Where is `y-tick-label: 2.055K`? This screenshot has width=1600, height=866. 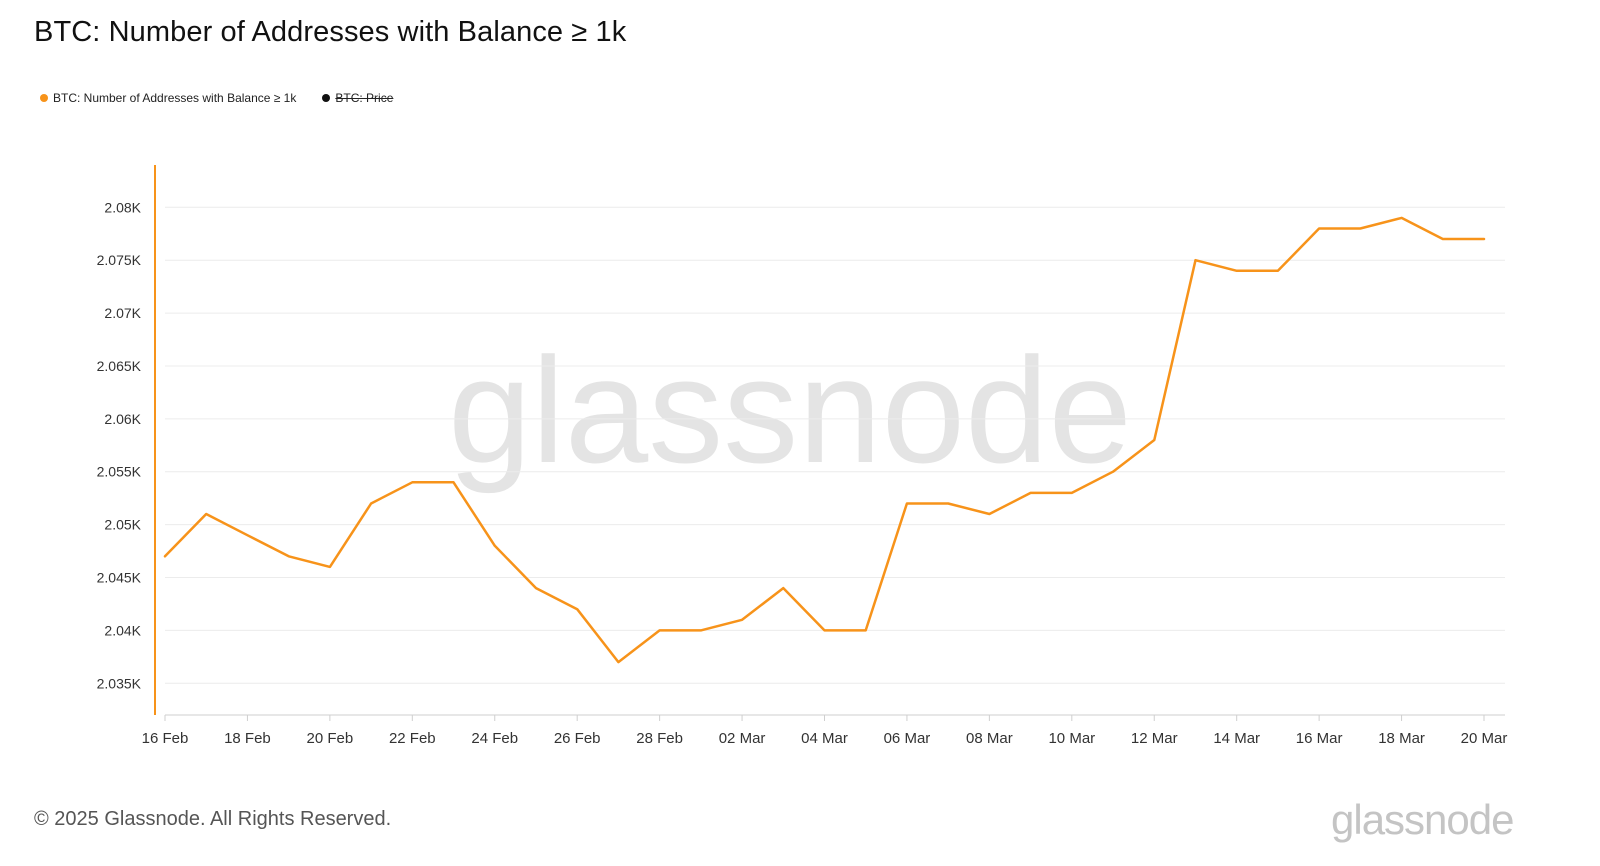
y-tick-label: 2.055K is located at coordinates (119, 472).